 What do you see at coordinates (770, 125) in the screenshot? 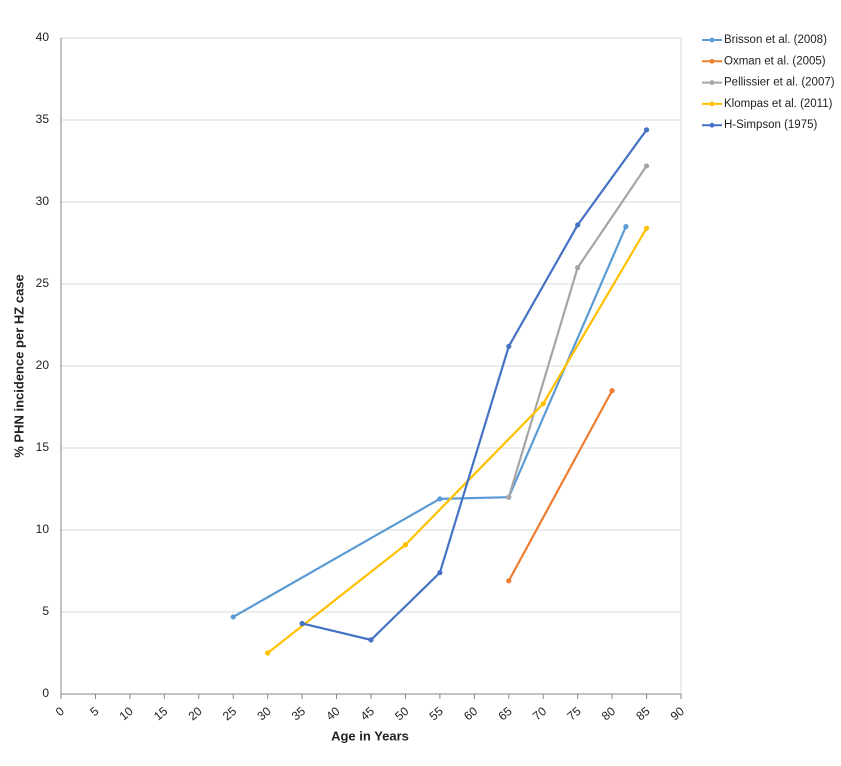
I see `legend-label: H-Simpson (1975)` at bounding box center [770, 125].